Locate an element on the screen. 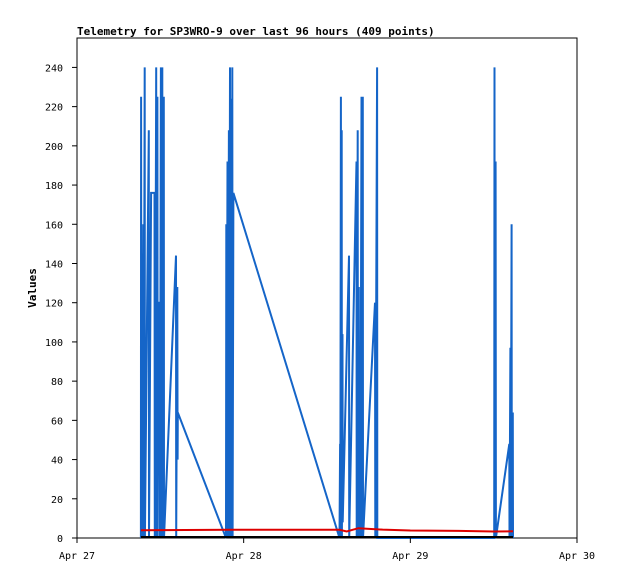  y-tick-label: 180 is located at coordinates (54, 186).